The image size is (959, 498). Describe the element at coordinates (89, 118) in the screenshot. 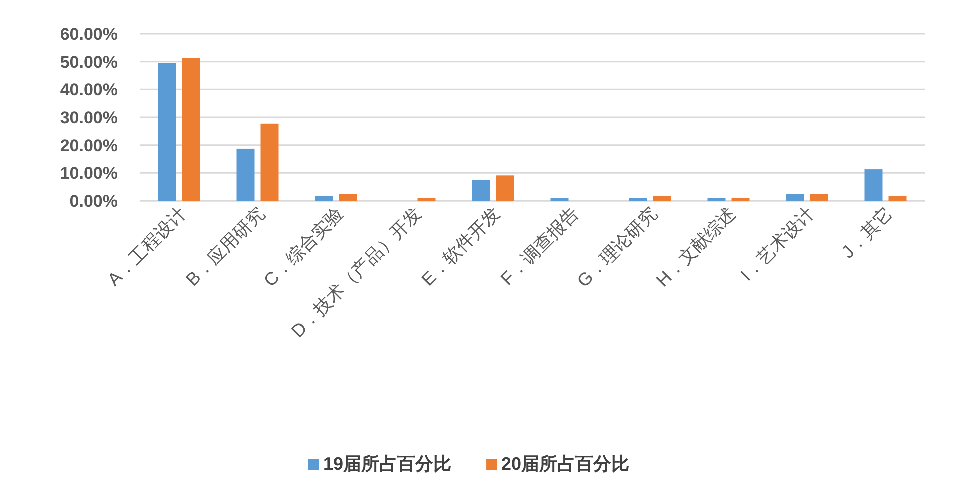

I see `y-tick-label: 30.00%` at that location.